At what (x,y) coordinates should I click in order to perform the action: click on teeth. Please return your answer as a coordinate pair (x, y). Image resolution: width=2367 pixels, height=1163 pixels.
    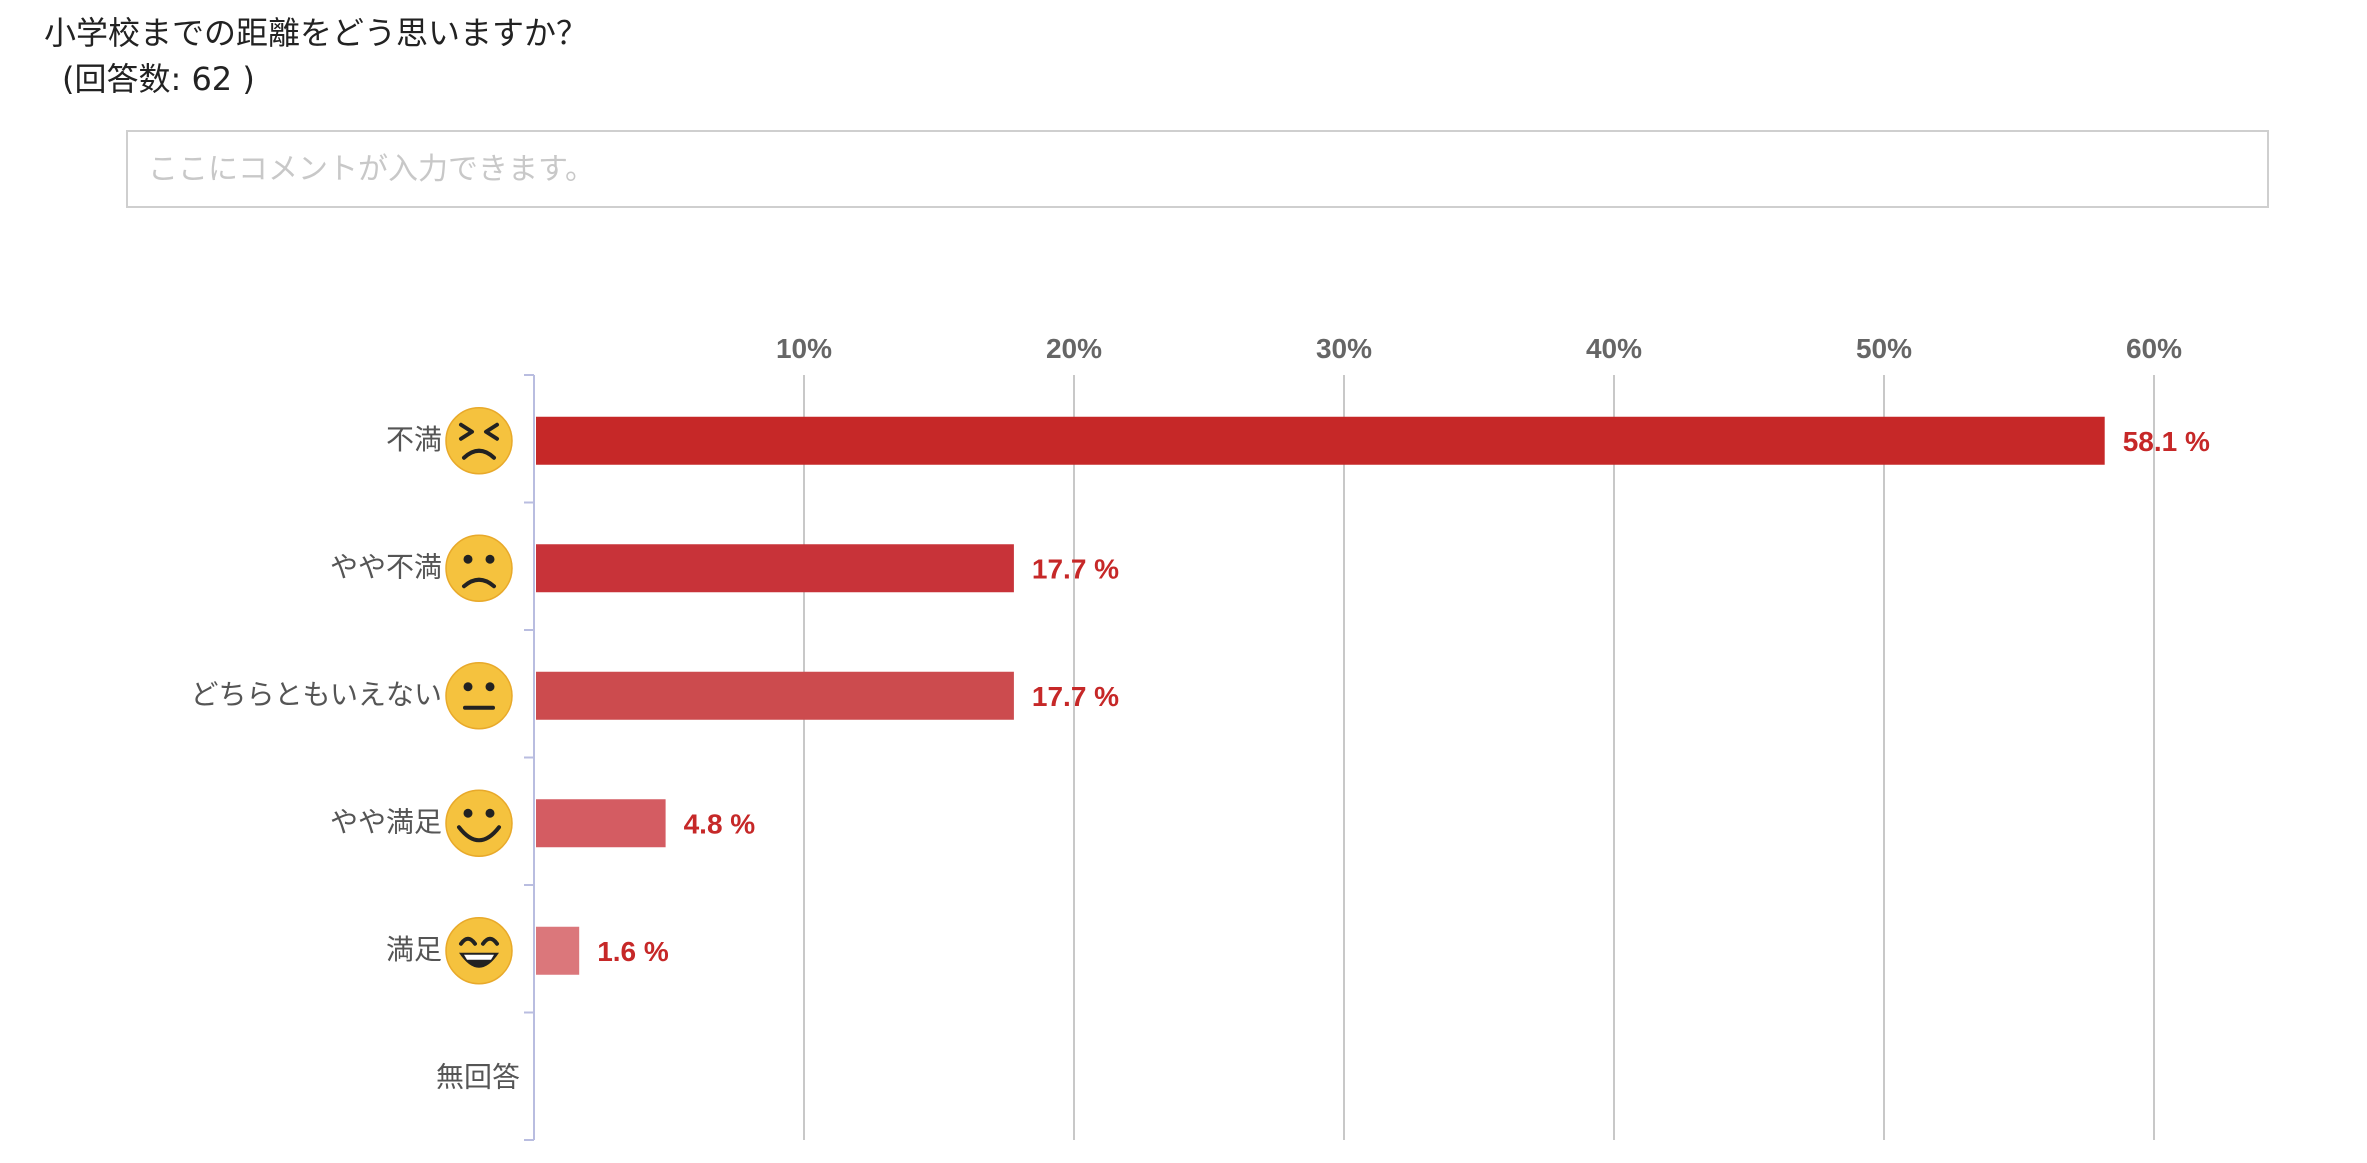
    Looking at the image, I should click on (479, 957).